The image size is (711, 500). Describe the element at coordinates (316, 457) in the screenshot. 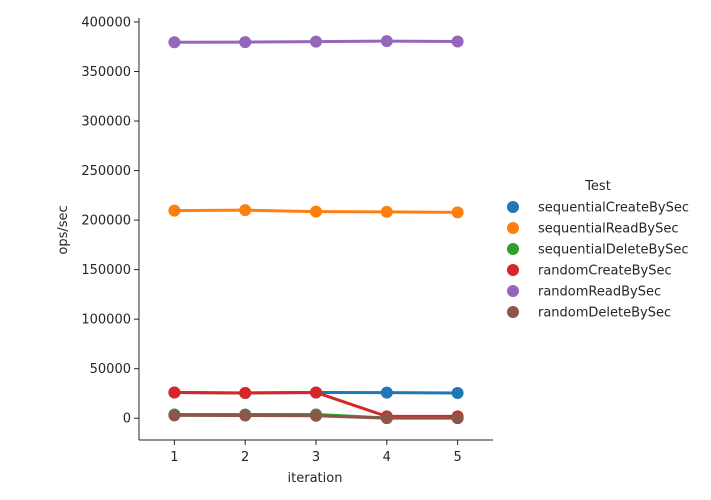

I see `x-tick-label: 3` at that location.